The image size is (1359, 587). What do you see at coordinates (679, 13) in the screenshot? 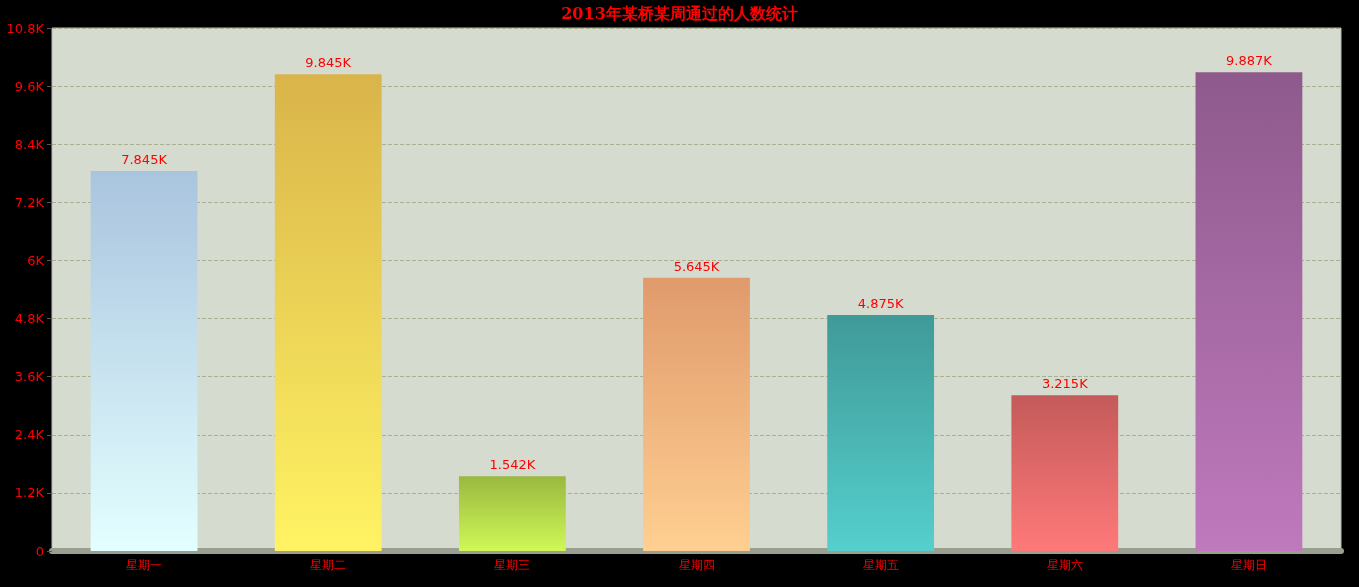
I see `chart-title: 2013年某桥某周通过的人数统计` at bounding box center [679, 13].